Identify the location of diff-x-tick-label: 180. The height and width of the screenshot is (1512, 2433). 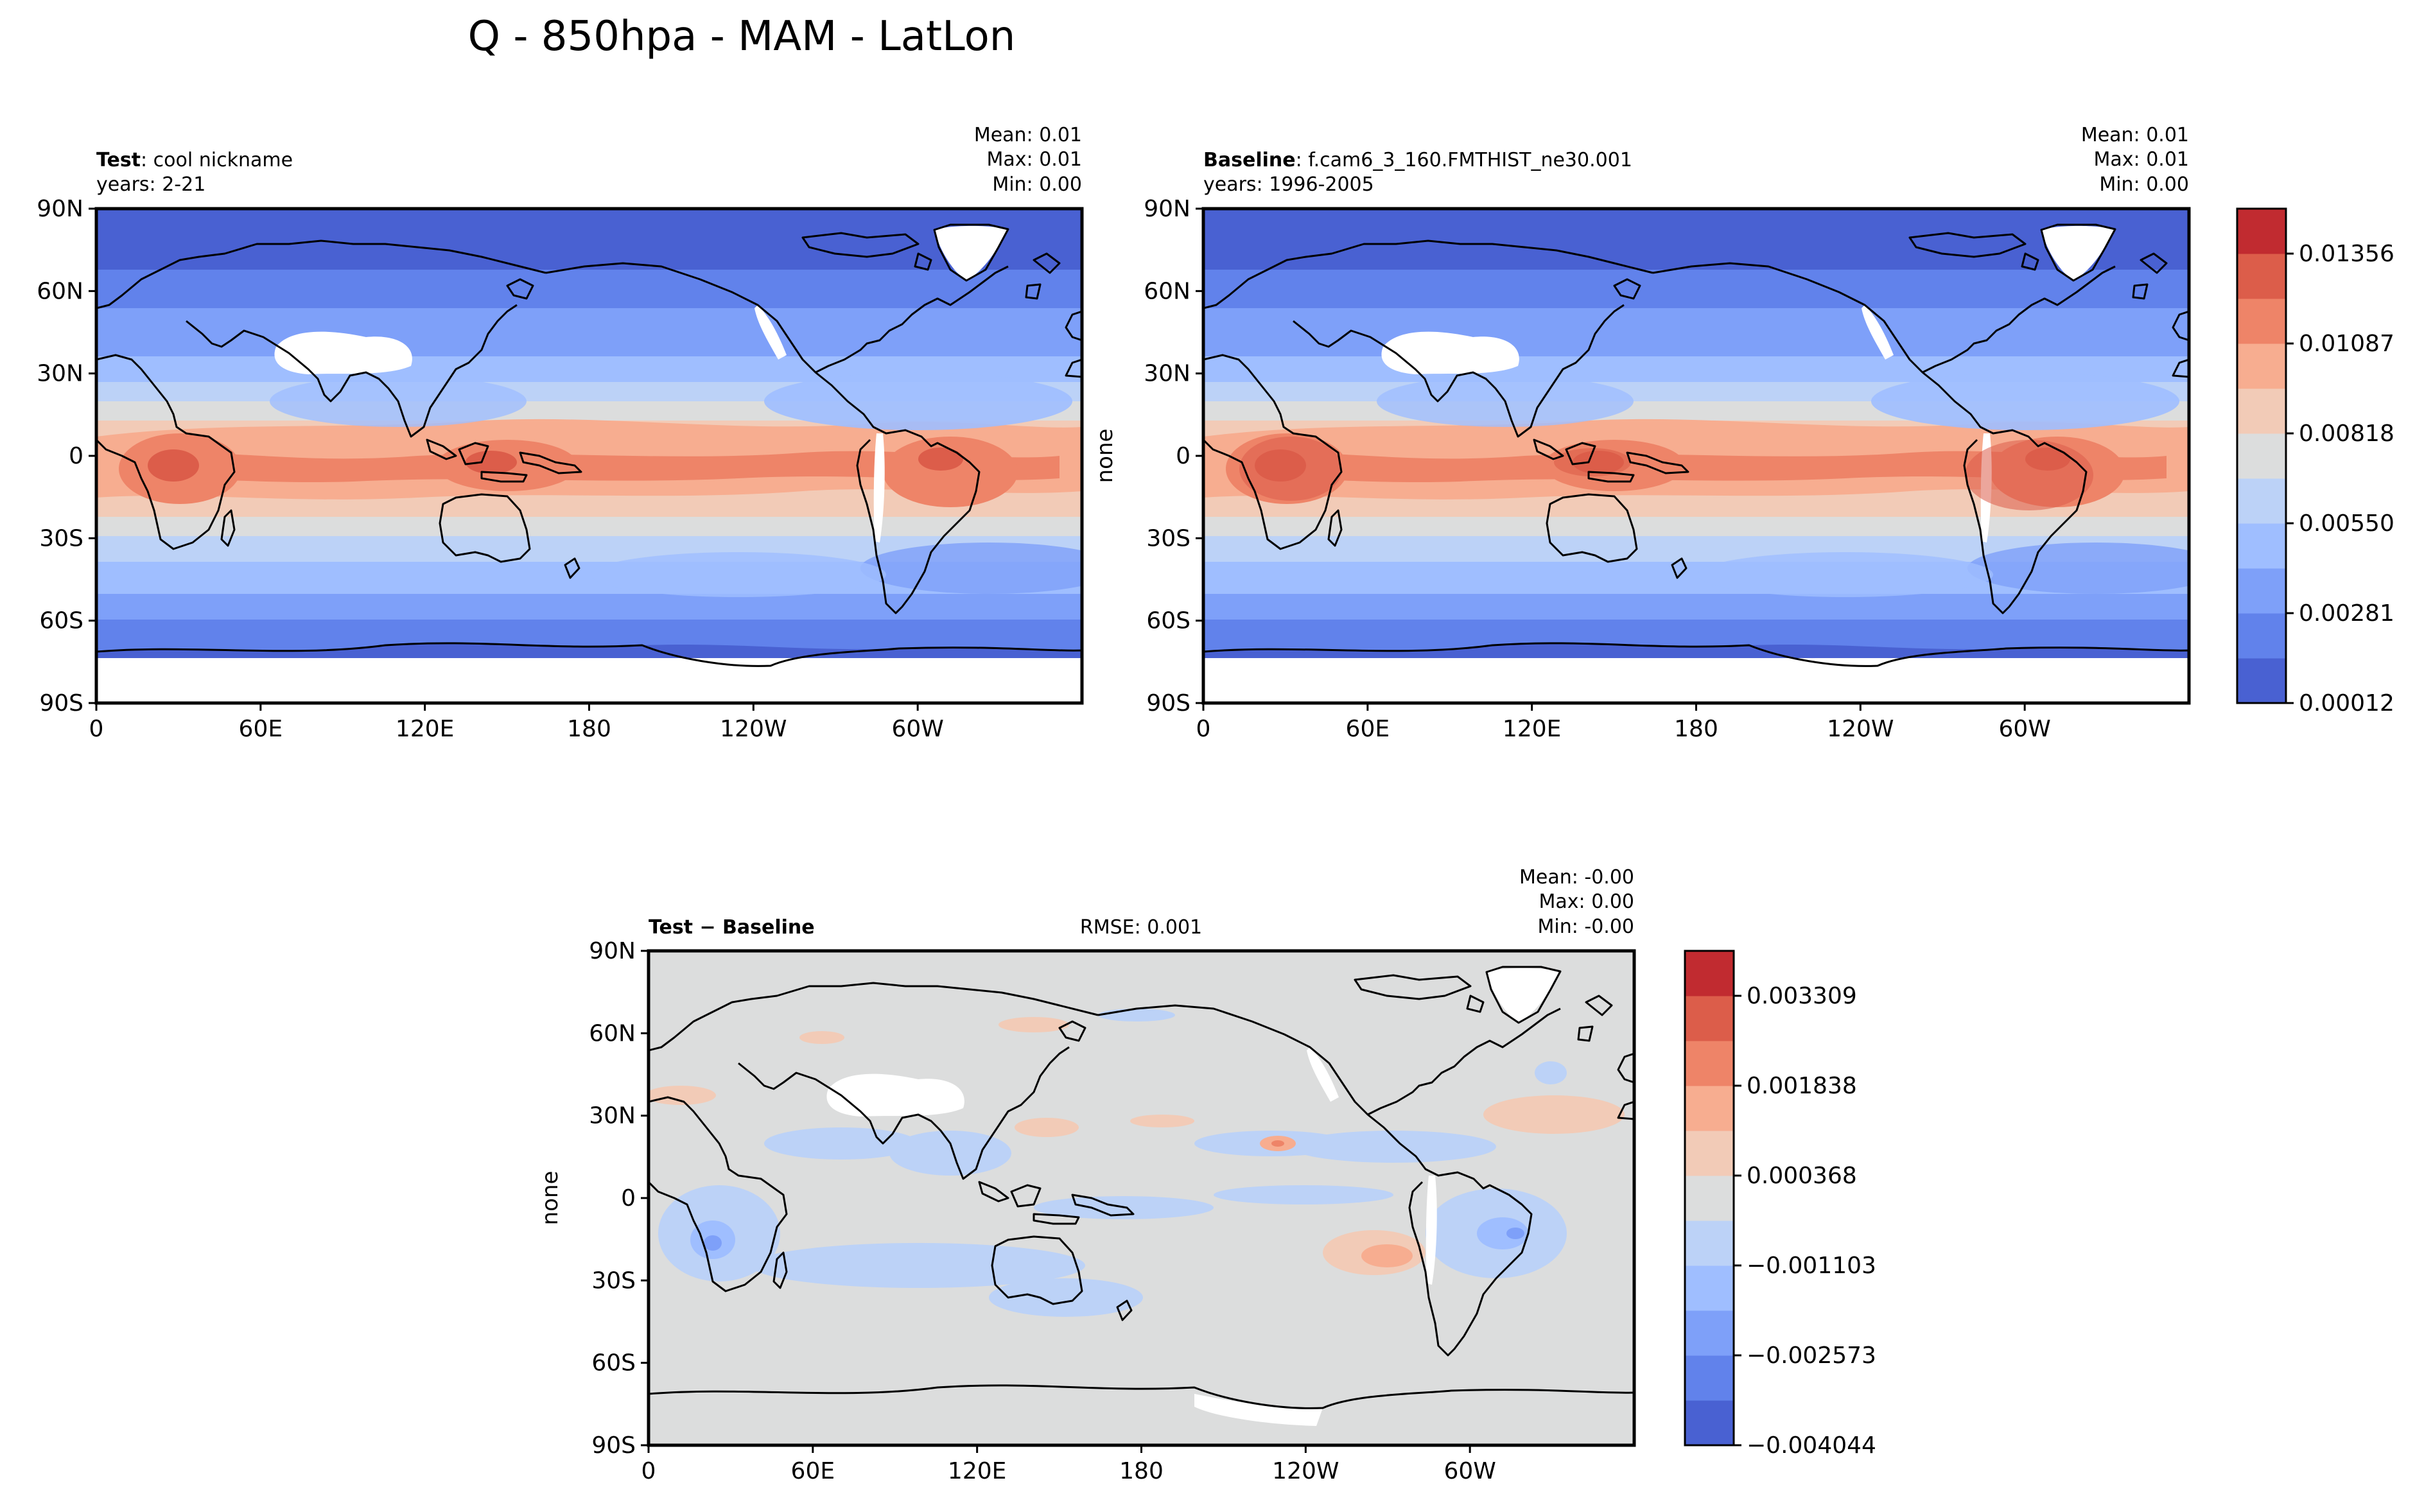
(1141, 1471).